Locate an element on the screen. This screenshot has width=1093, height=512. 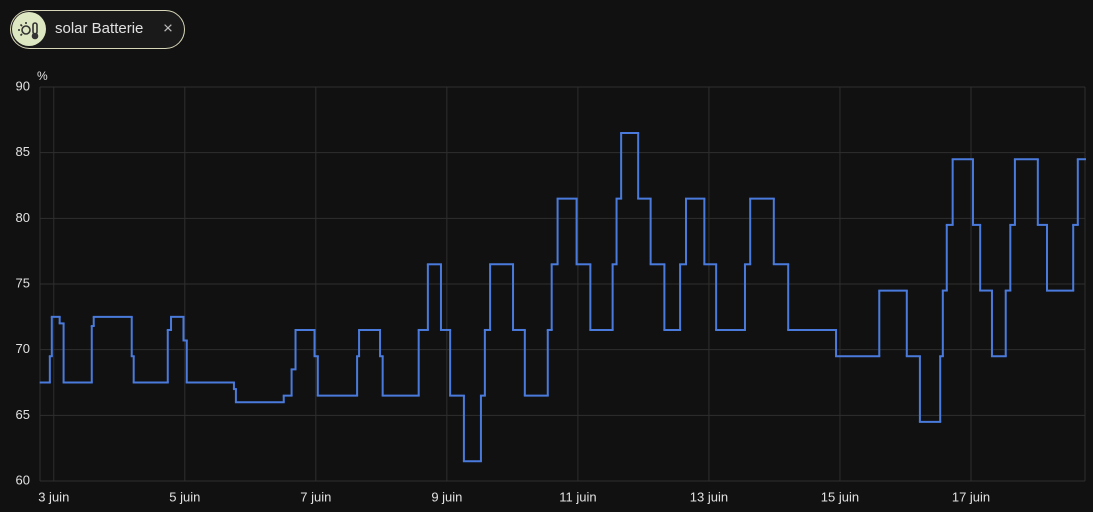
chip-label: solar Batterie is located at coordinates (99, 28).